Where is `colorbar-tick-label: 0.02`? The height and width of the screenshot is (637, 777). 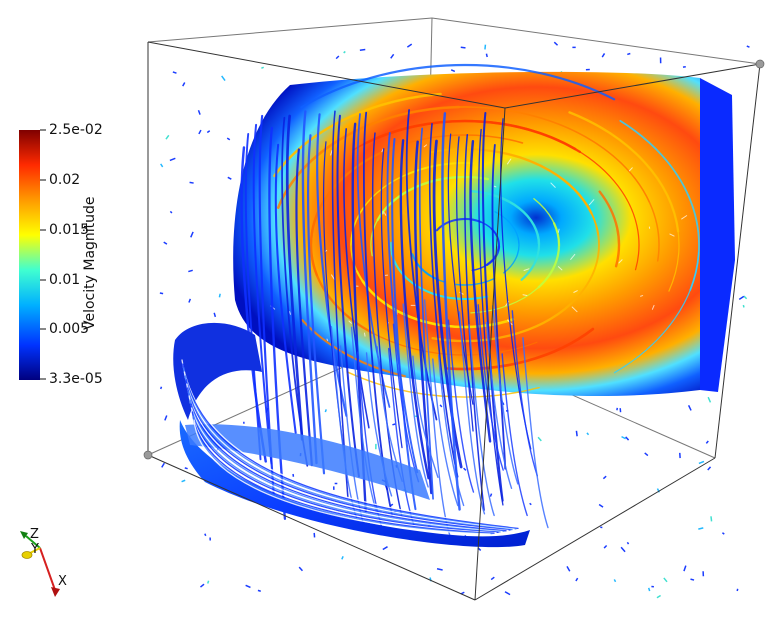 colorbar-tick-label: 0.02 is located at coordinates (64, 180).